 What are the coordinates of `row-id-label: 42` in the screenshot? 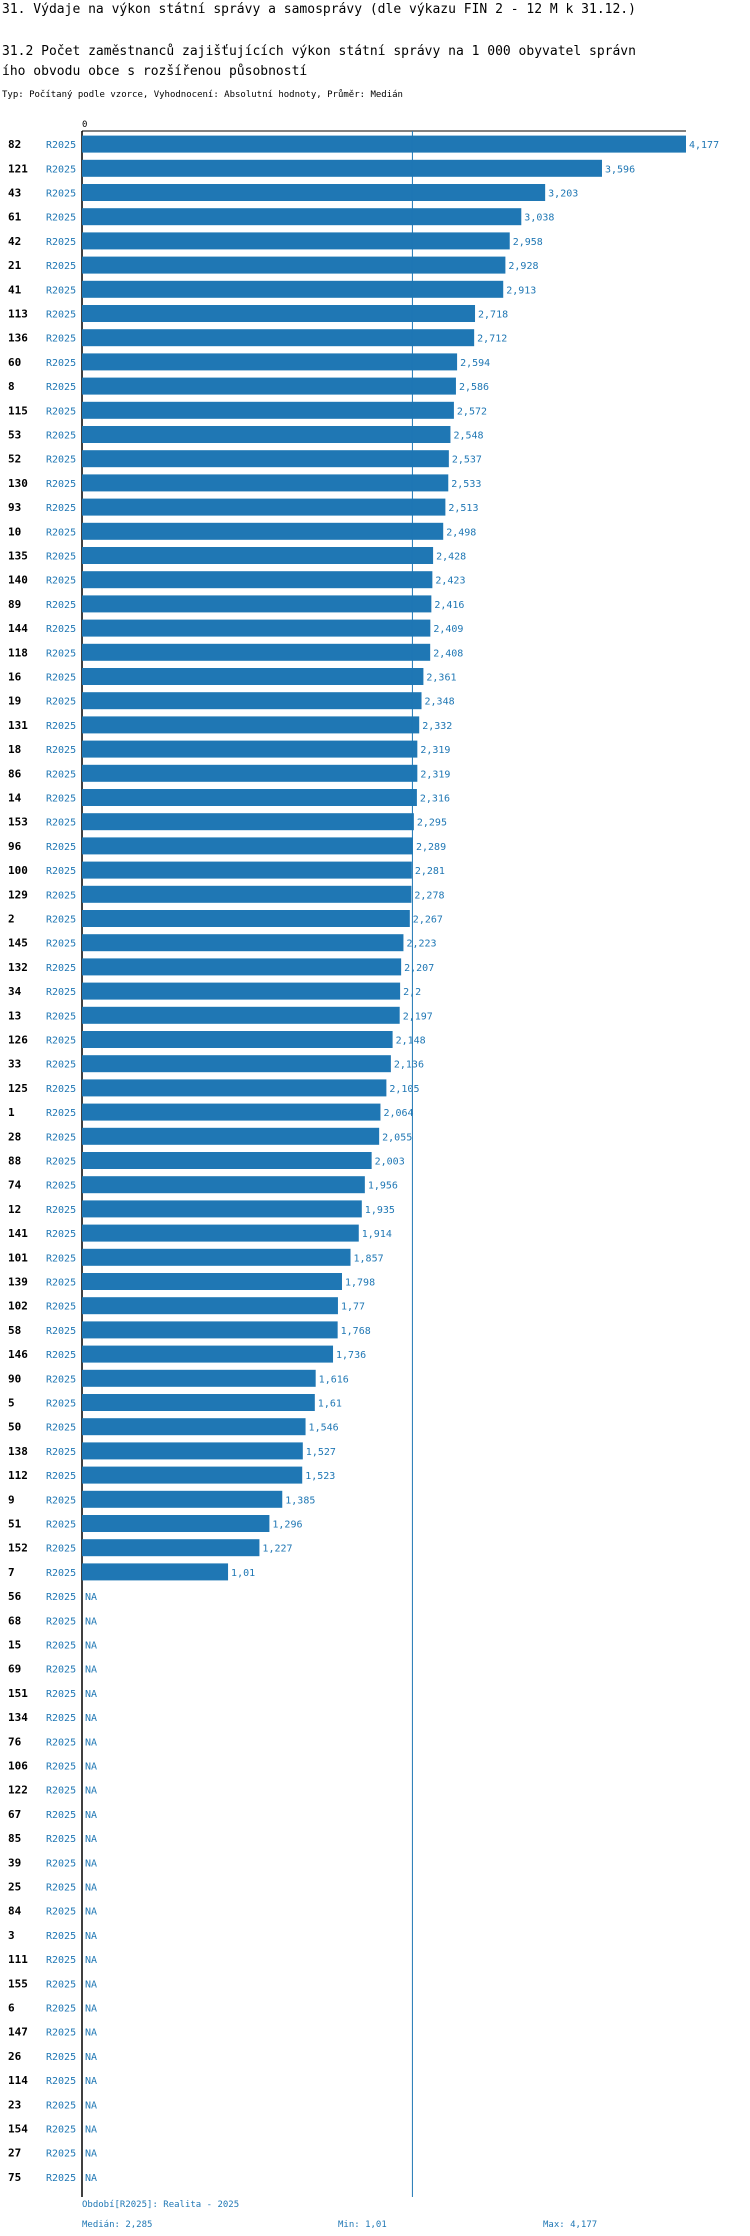 It's located at (14, 241).